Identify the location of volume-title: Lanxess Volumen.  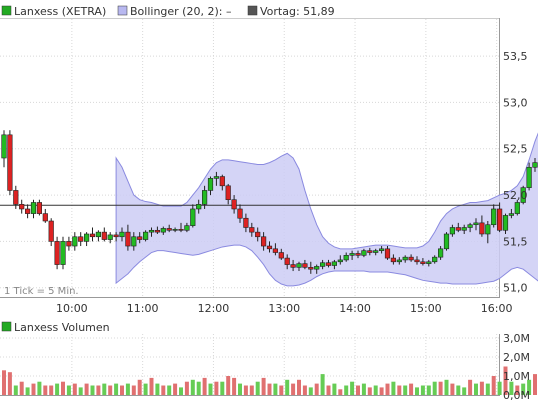
(62, 327).